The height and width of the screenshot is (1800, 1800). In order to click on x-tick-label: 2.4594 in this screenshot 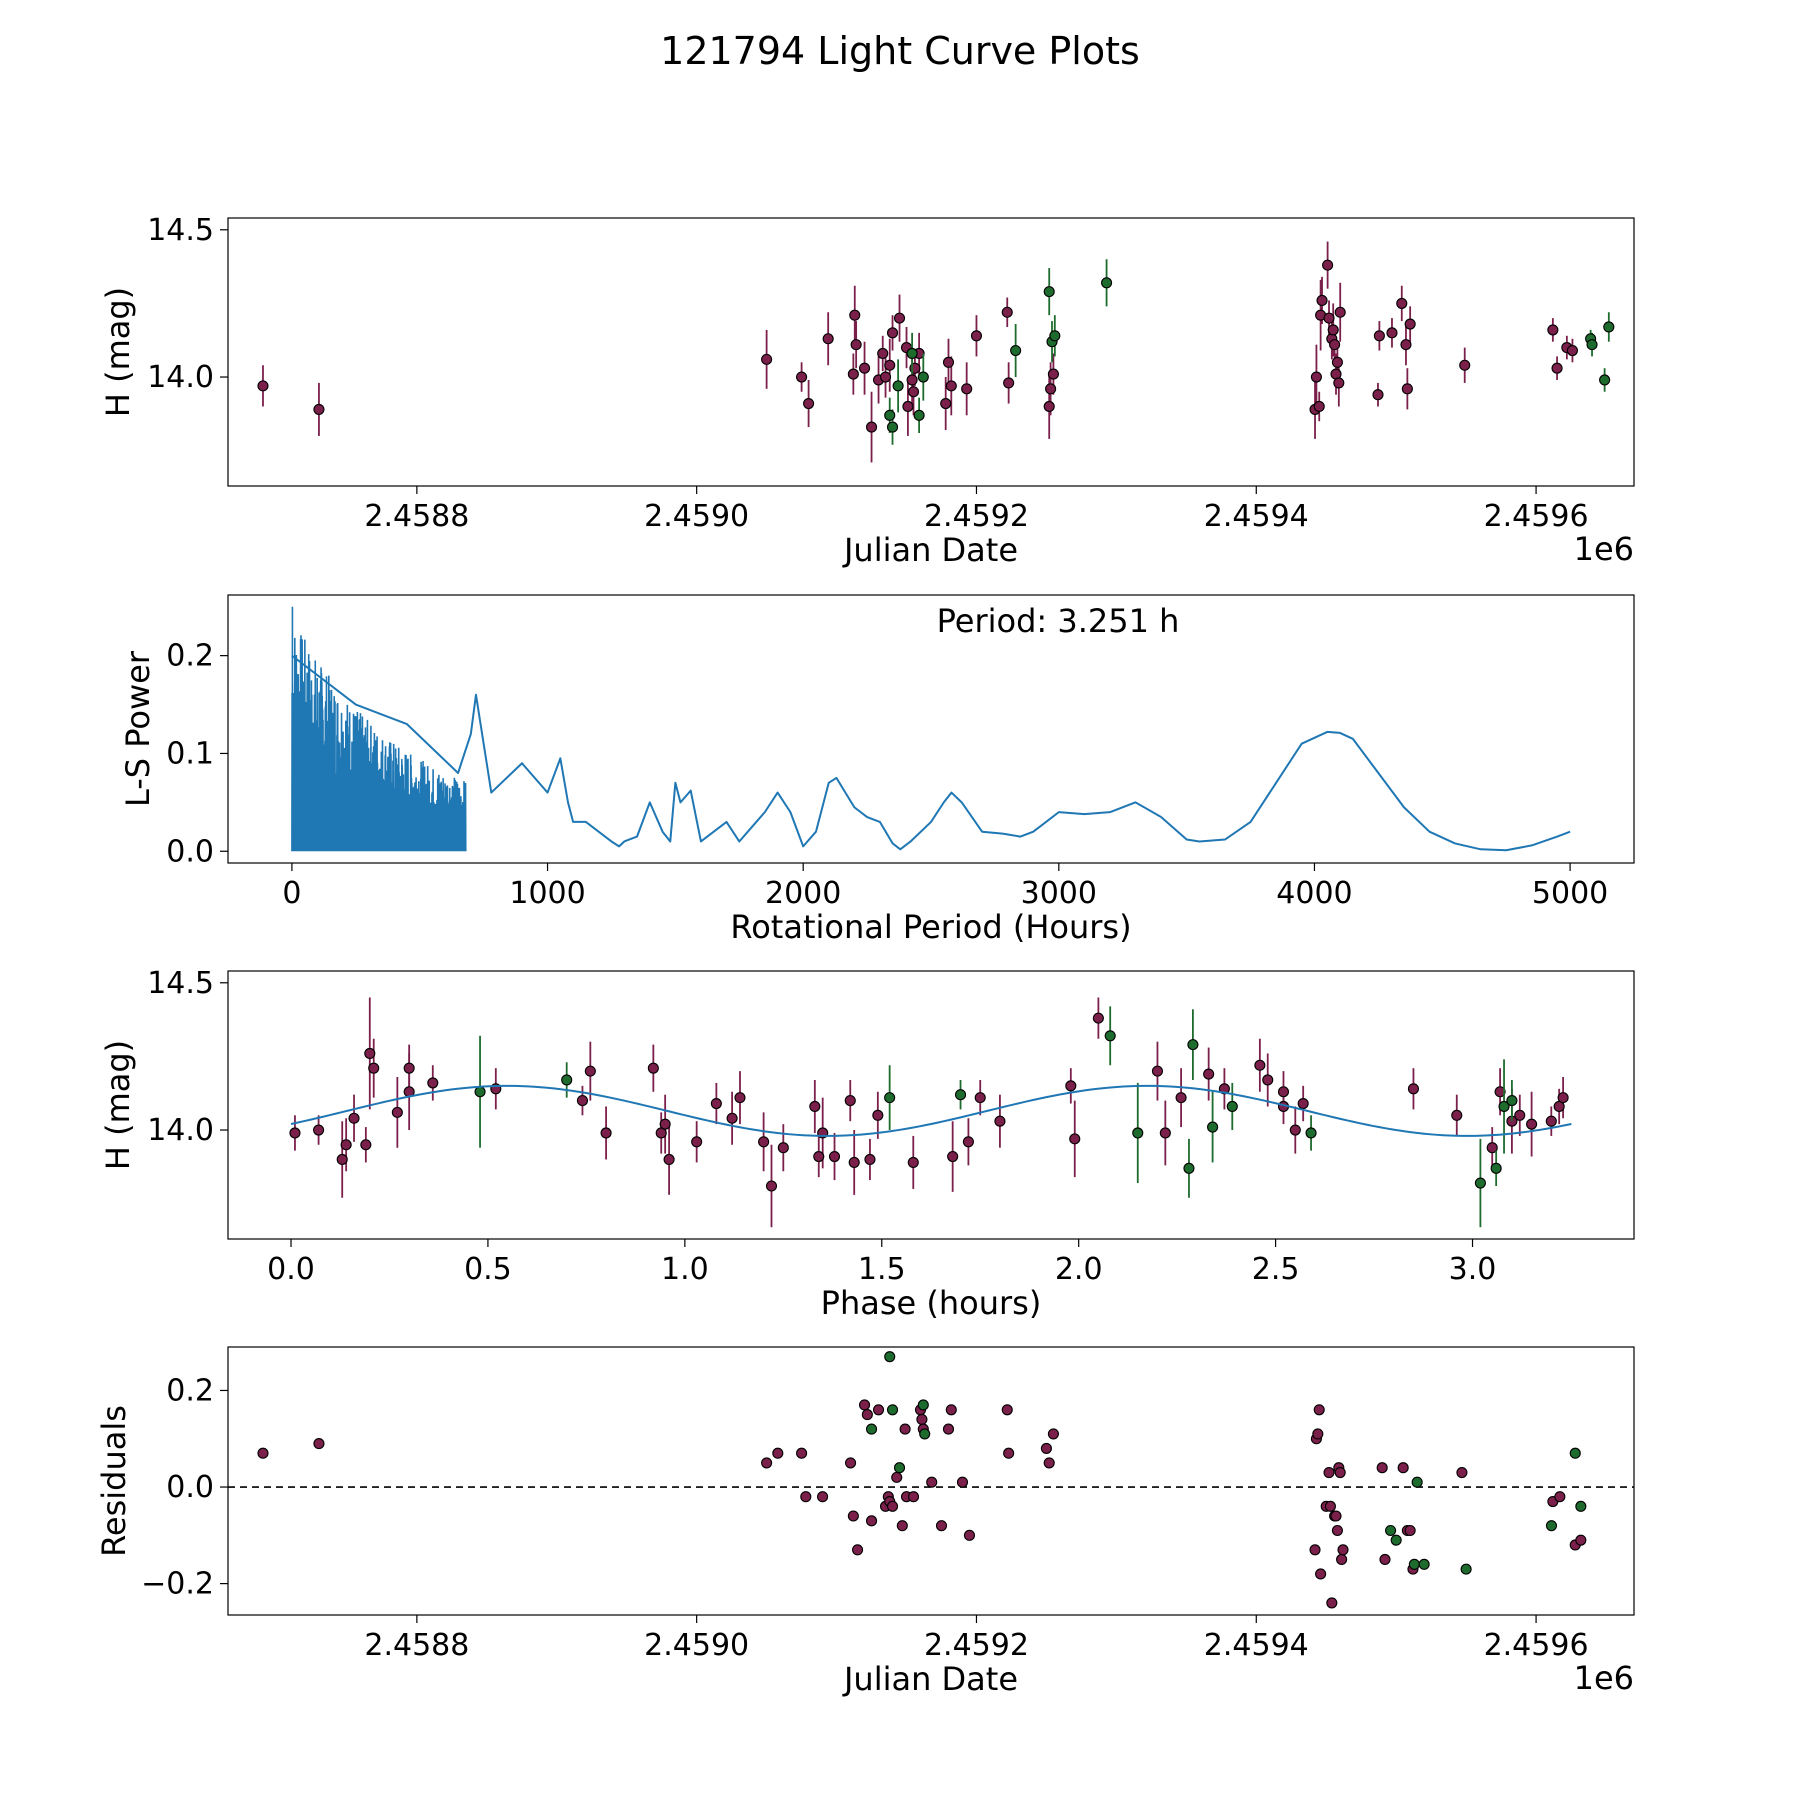, I will do `click(1256, 516)`.